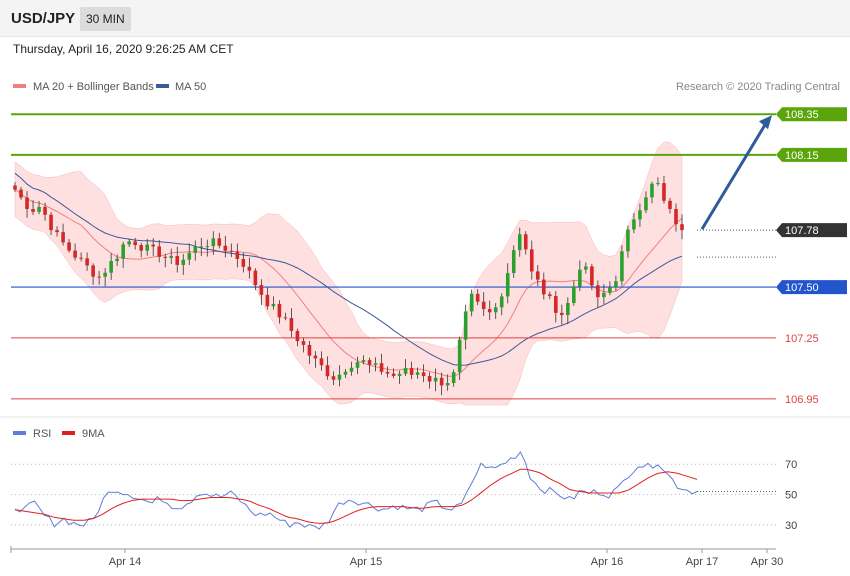 Image resolution: width=850 pixels, height=576 pixels. What do you see at coordinates (758, 87) in the screenshot?
I see `credit-text: Research © 2020 Trading Central` at bounding box center [758, 87].